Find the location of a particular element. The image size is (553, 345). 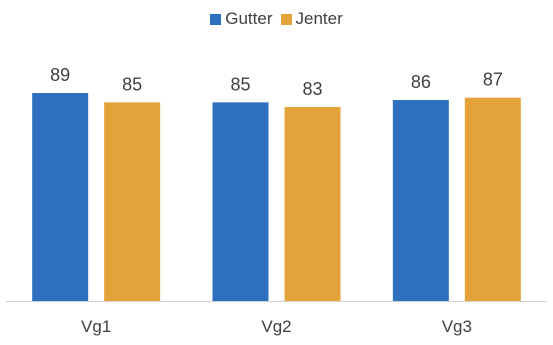

legend-label-jenter: Jenter is located at coordinates (319, 18).